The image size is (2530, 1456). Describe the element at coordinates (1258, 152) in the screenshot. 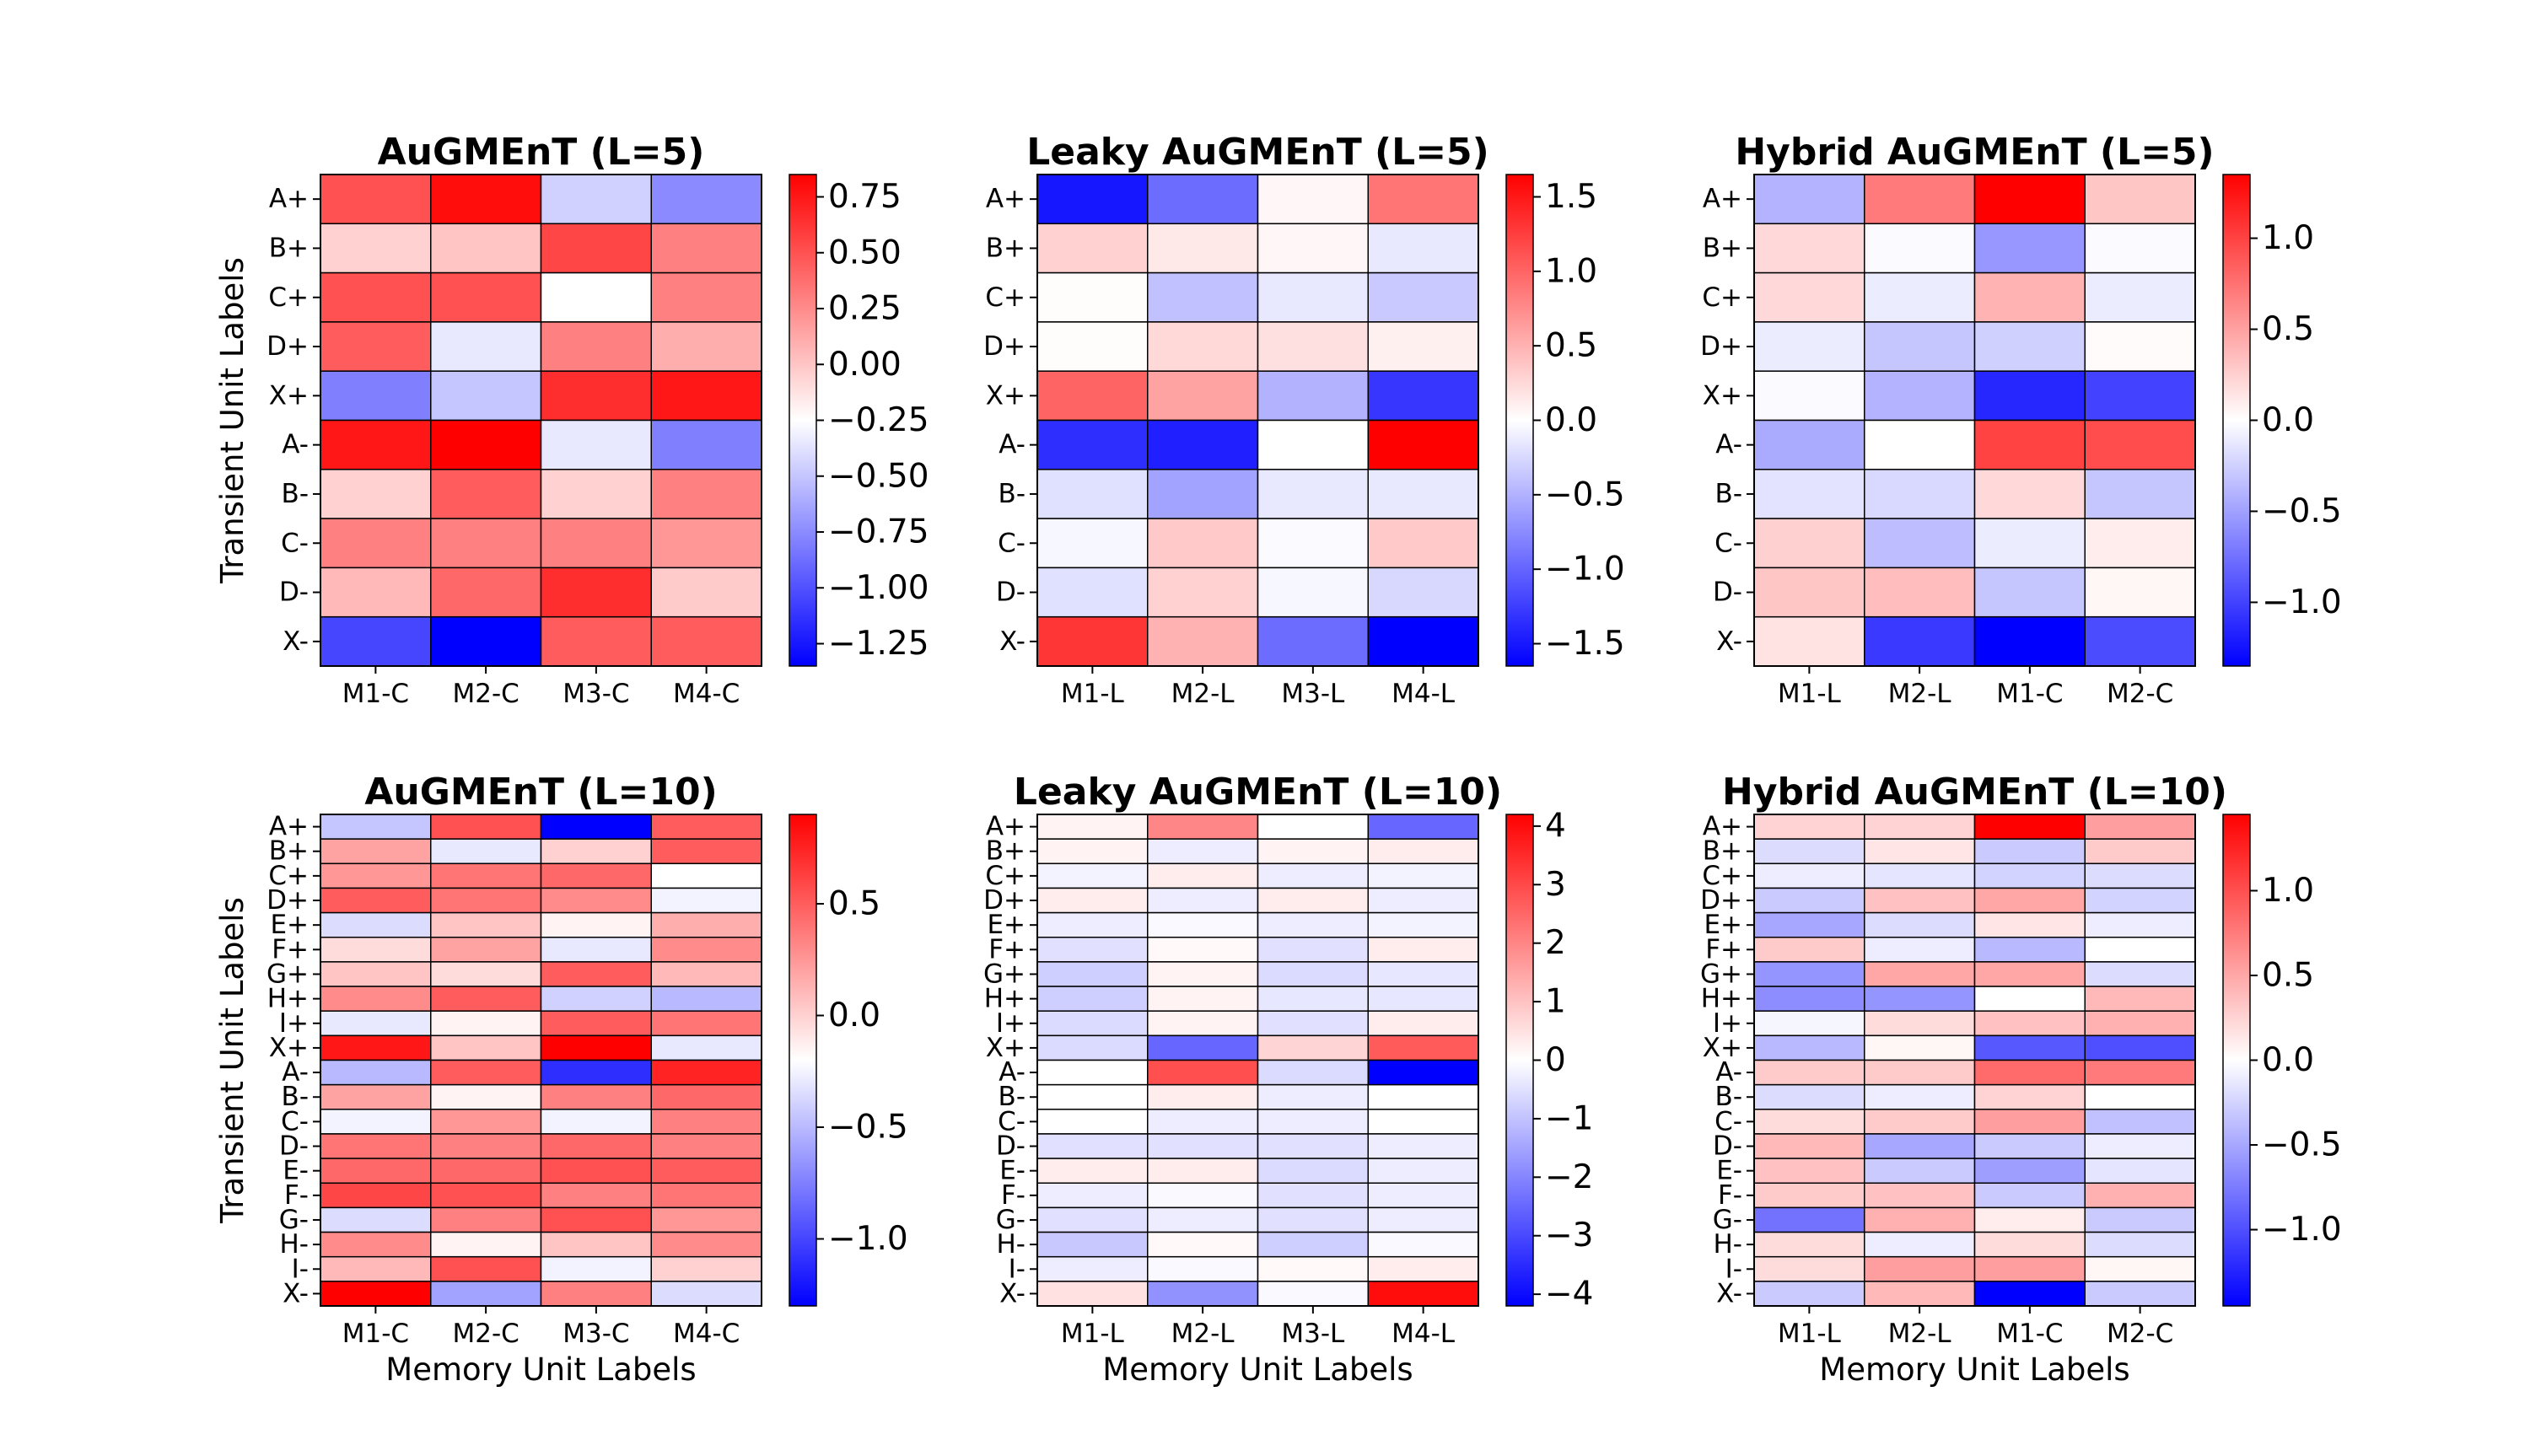

I see `panel-title: Leaky AuGMEnT (L=5)` at that location.